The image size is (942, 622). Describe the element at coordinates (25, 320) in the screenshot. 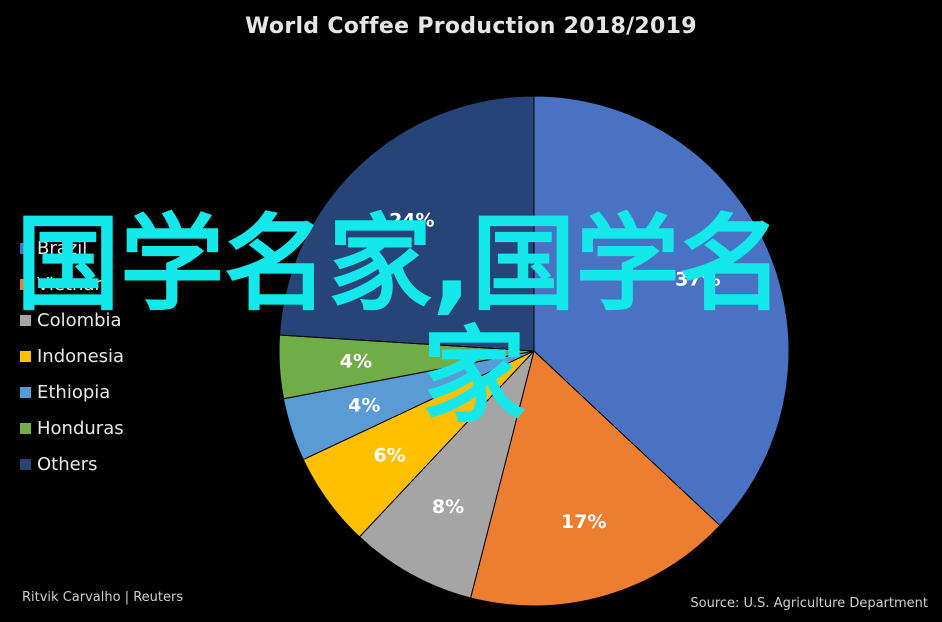

I see `legend-swatch-colombia` at that location.